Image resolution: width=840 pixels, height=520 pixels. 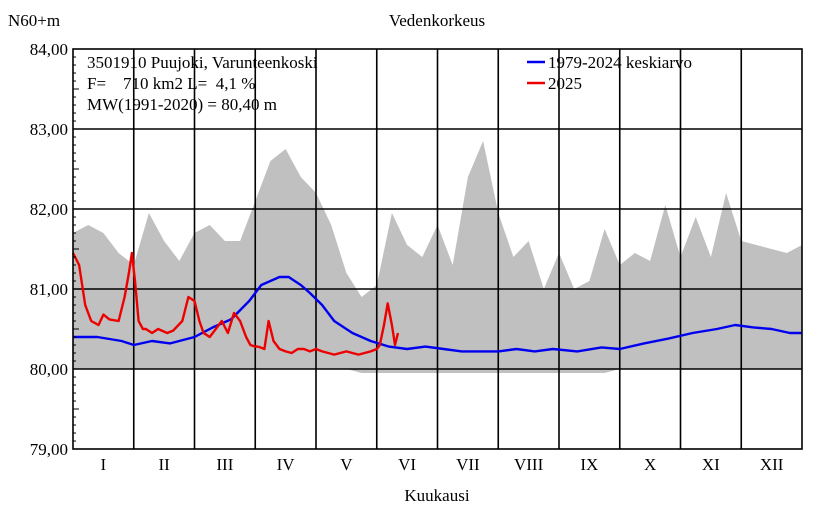 What do you see at coordinates (49, 209) in the screenshot?
I see `y-tick-label: 82,00` at bounding box center [49, 209].